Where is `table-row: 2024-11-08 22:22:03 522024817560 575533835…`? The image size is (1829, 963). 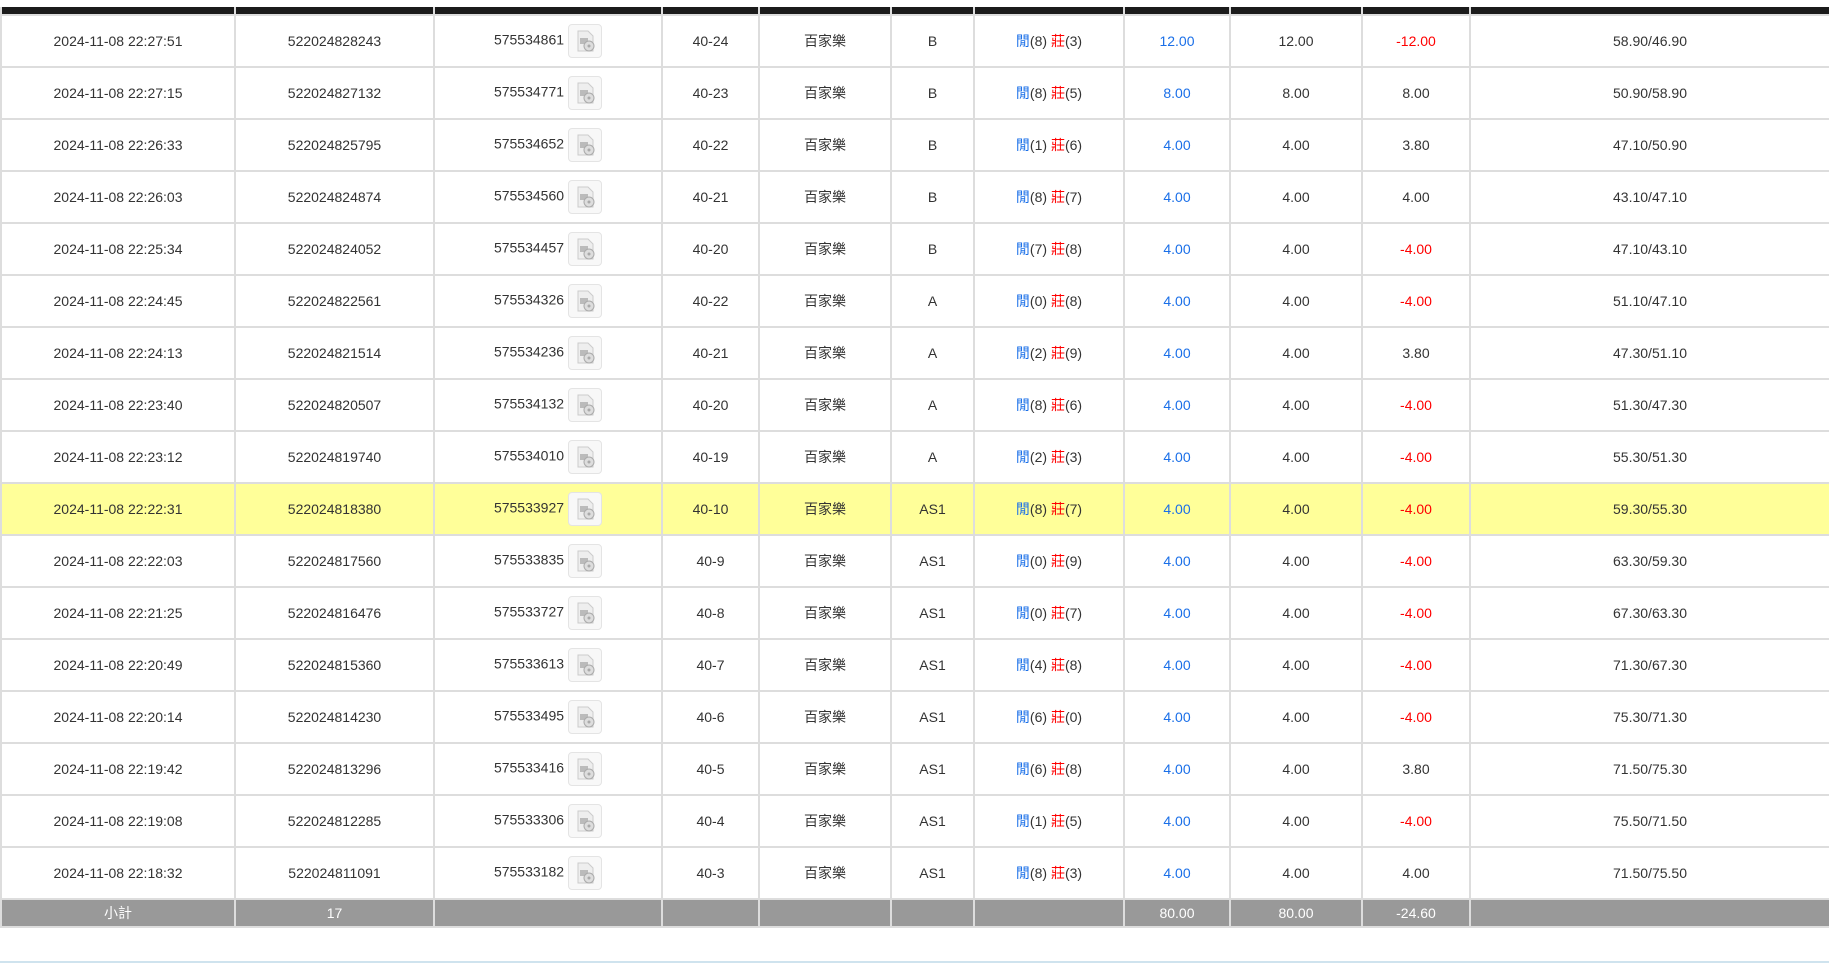
table-row: 2024-11-08 22:22:03 522024817560 575533835… is located at coordinates (914, 561).